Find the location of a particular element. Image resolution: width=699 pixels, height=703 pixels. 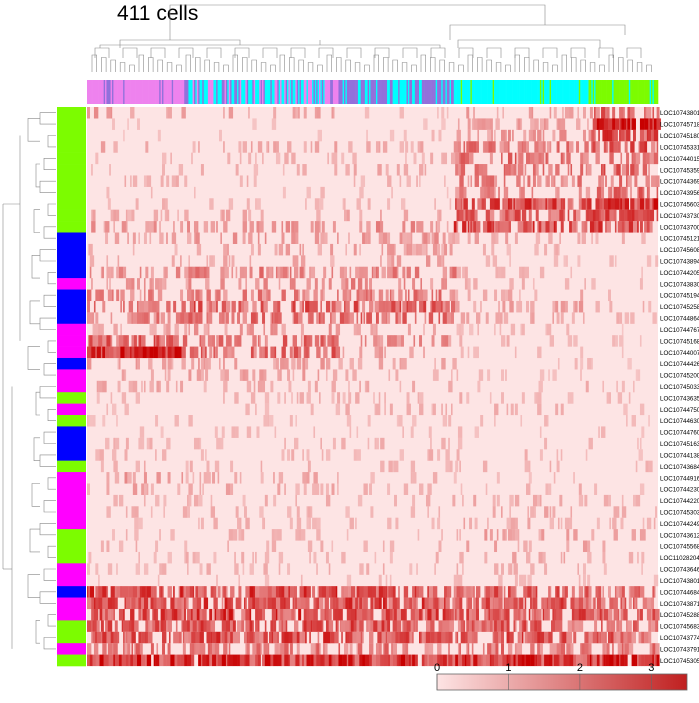

chart-title: 411 cells is located at coordinates (158, 13).